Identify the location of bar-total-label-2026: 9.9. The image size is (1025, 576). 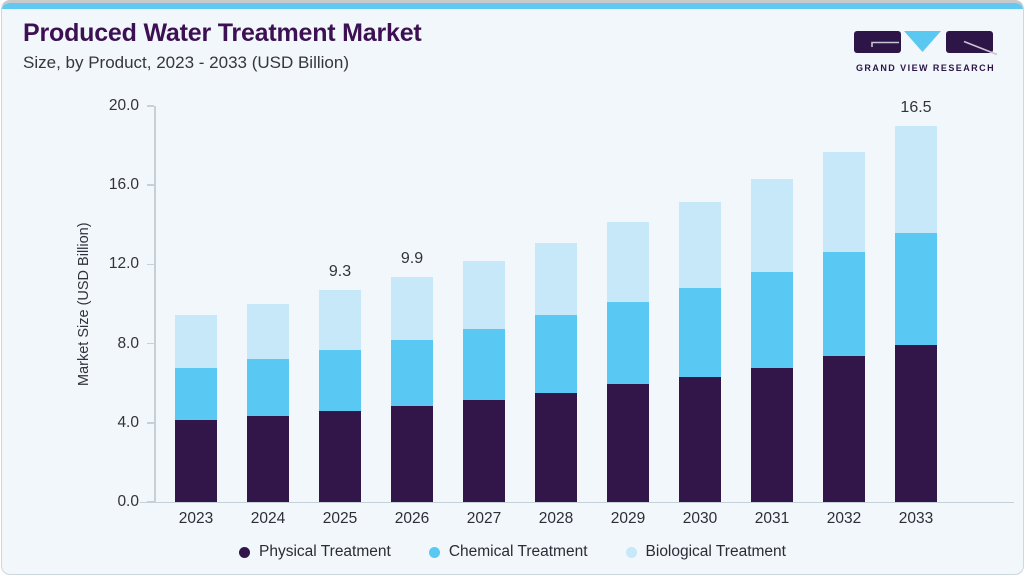
(412, 258).